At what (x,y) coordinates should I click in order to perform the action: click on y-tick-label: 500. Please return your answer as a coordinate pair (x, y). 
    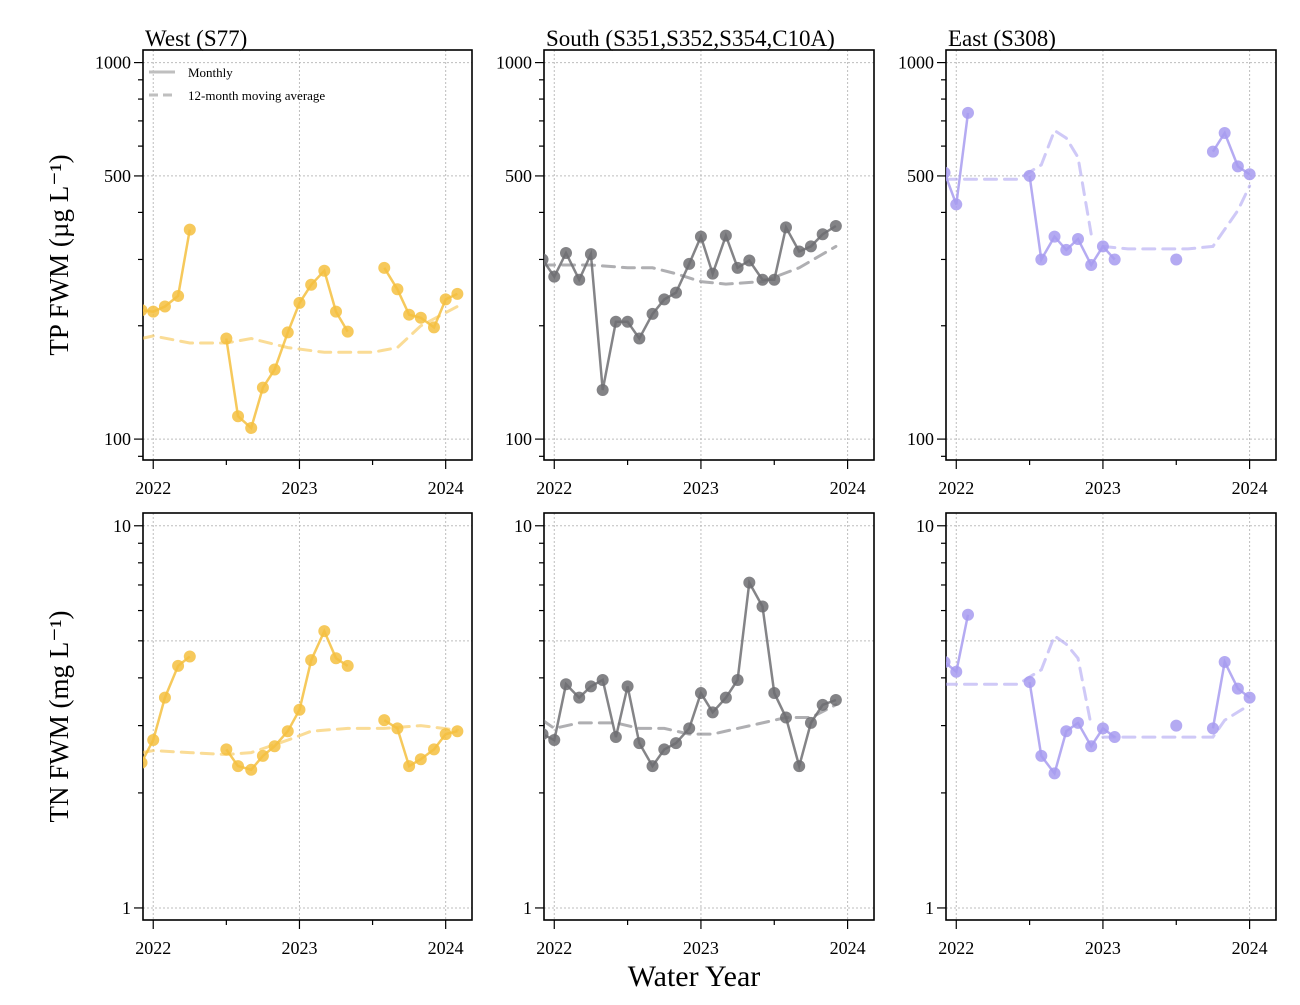
    Looking at the image, I should click on (920, 176).